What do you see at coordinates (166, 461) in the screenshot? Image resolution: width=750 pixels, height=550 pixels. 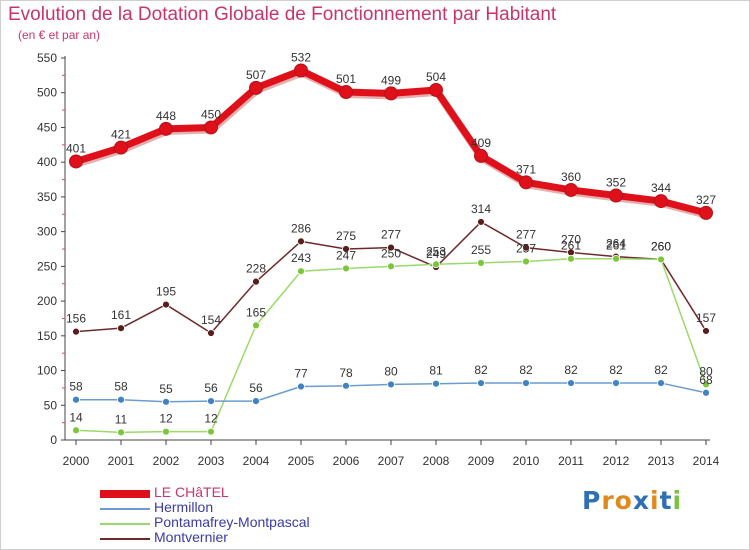 I see `x-tick-label: 2002` at bounding box center [166, 461].